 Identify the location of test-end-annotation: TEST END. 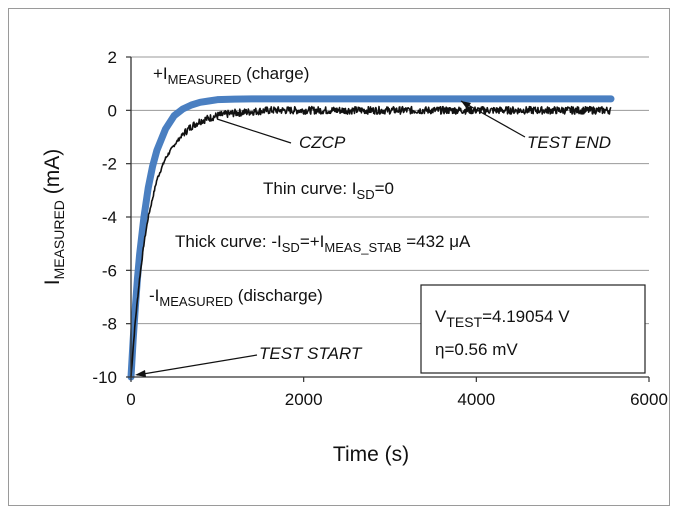
(569, 142).